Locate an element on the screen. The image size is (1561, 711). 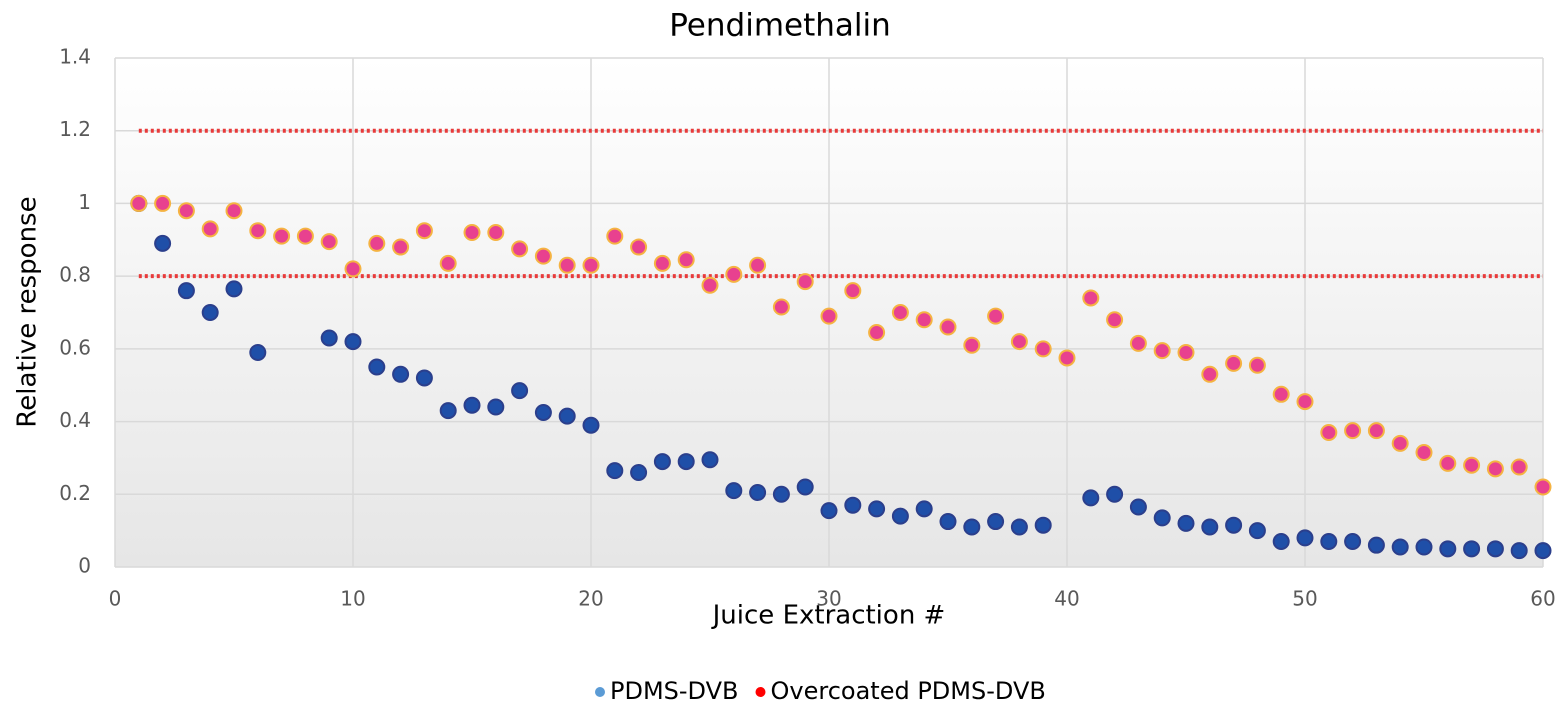
y-tick-label: 1.4 is located at coordinates (75, 57).